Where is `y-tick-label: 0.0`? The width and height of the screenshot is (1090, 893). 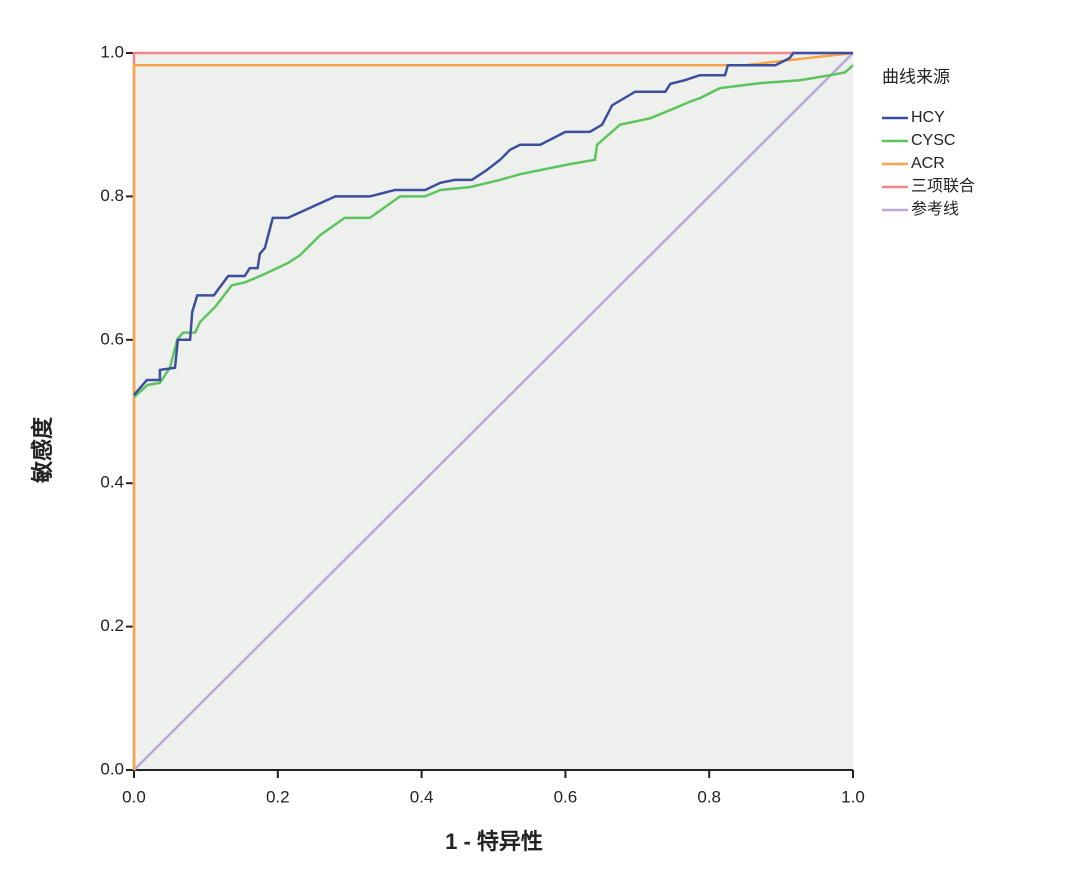 y-tick-label: 0.0 is located at coordinates (112, 768).